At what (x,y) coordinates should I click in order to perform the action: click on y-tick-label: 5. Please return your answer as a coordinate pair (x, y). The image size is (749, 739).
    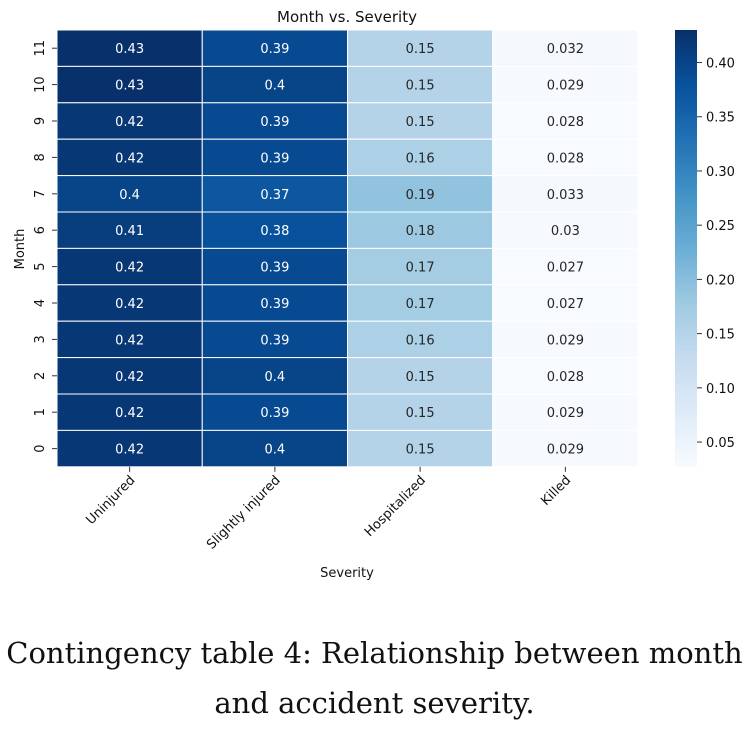
    Looking at the image, I should click on (40, 266).